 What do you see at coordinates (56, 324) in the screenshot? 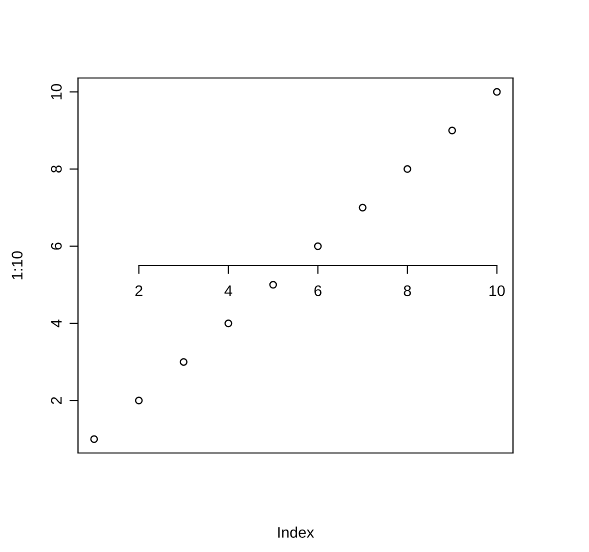
I see `y-tick-label: 4` at bounding box center [56, 324].